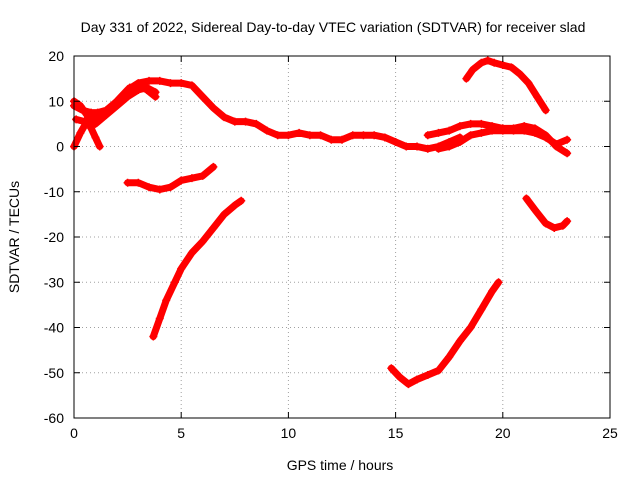  I want to click on y-tick-label: -30, so click(54, 282).